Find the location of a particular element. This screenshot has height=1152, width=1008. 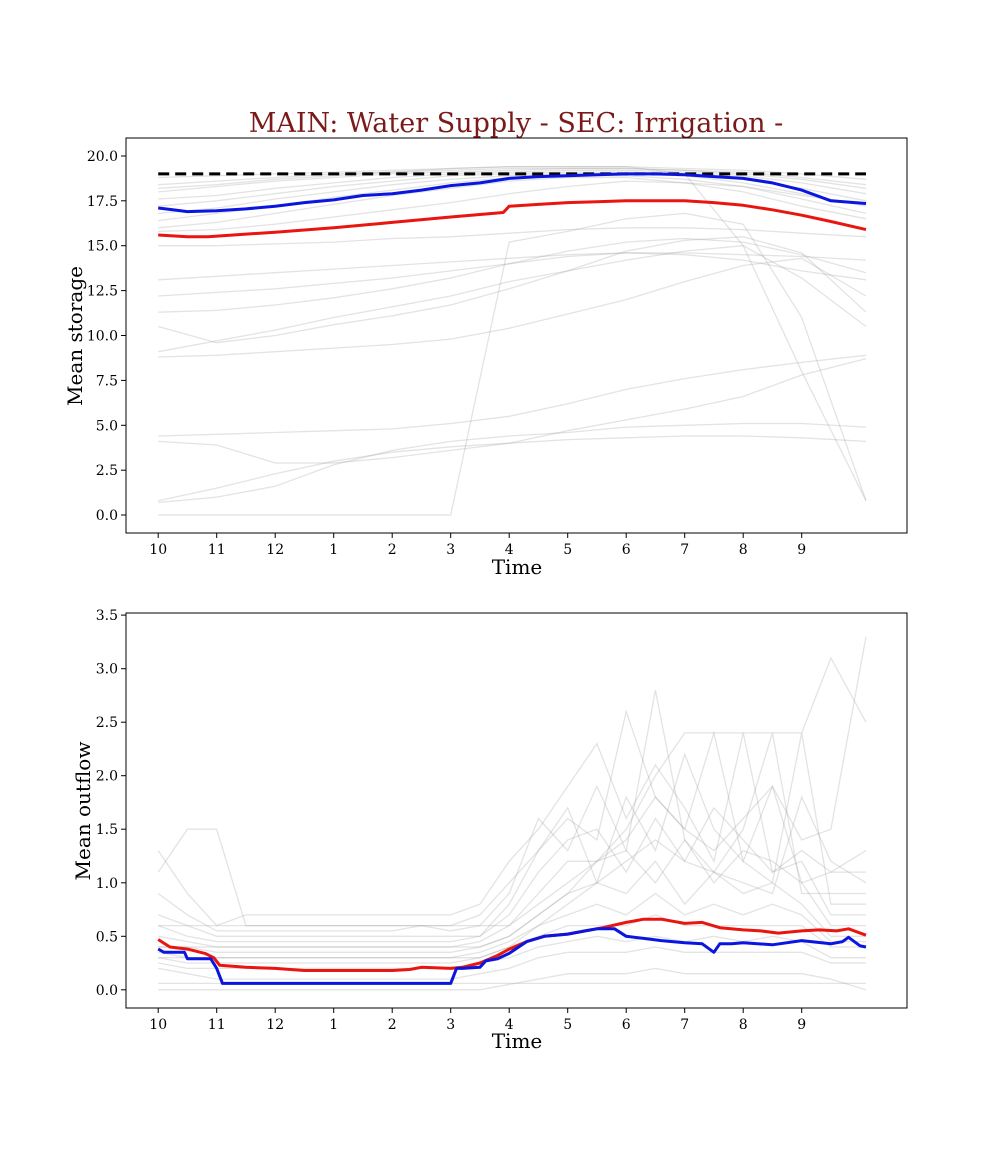

outflow-y-tick-label: 1.5 is located at coordinates (107, 830).